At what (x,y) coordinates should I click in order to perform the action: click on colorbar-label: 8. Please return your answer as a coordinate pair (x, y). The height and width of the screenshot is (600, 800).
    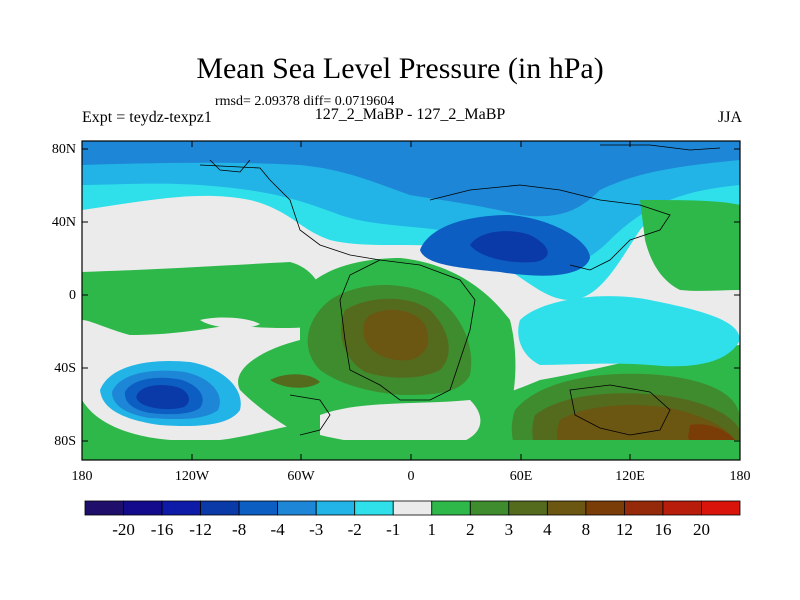
    Looking at the image, I should click on (586, 529).